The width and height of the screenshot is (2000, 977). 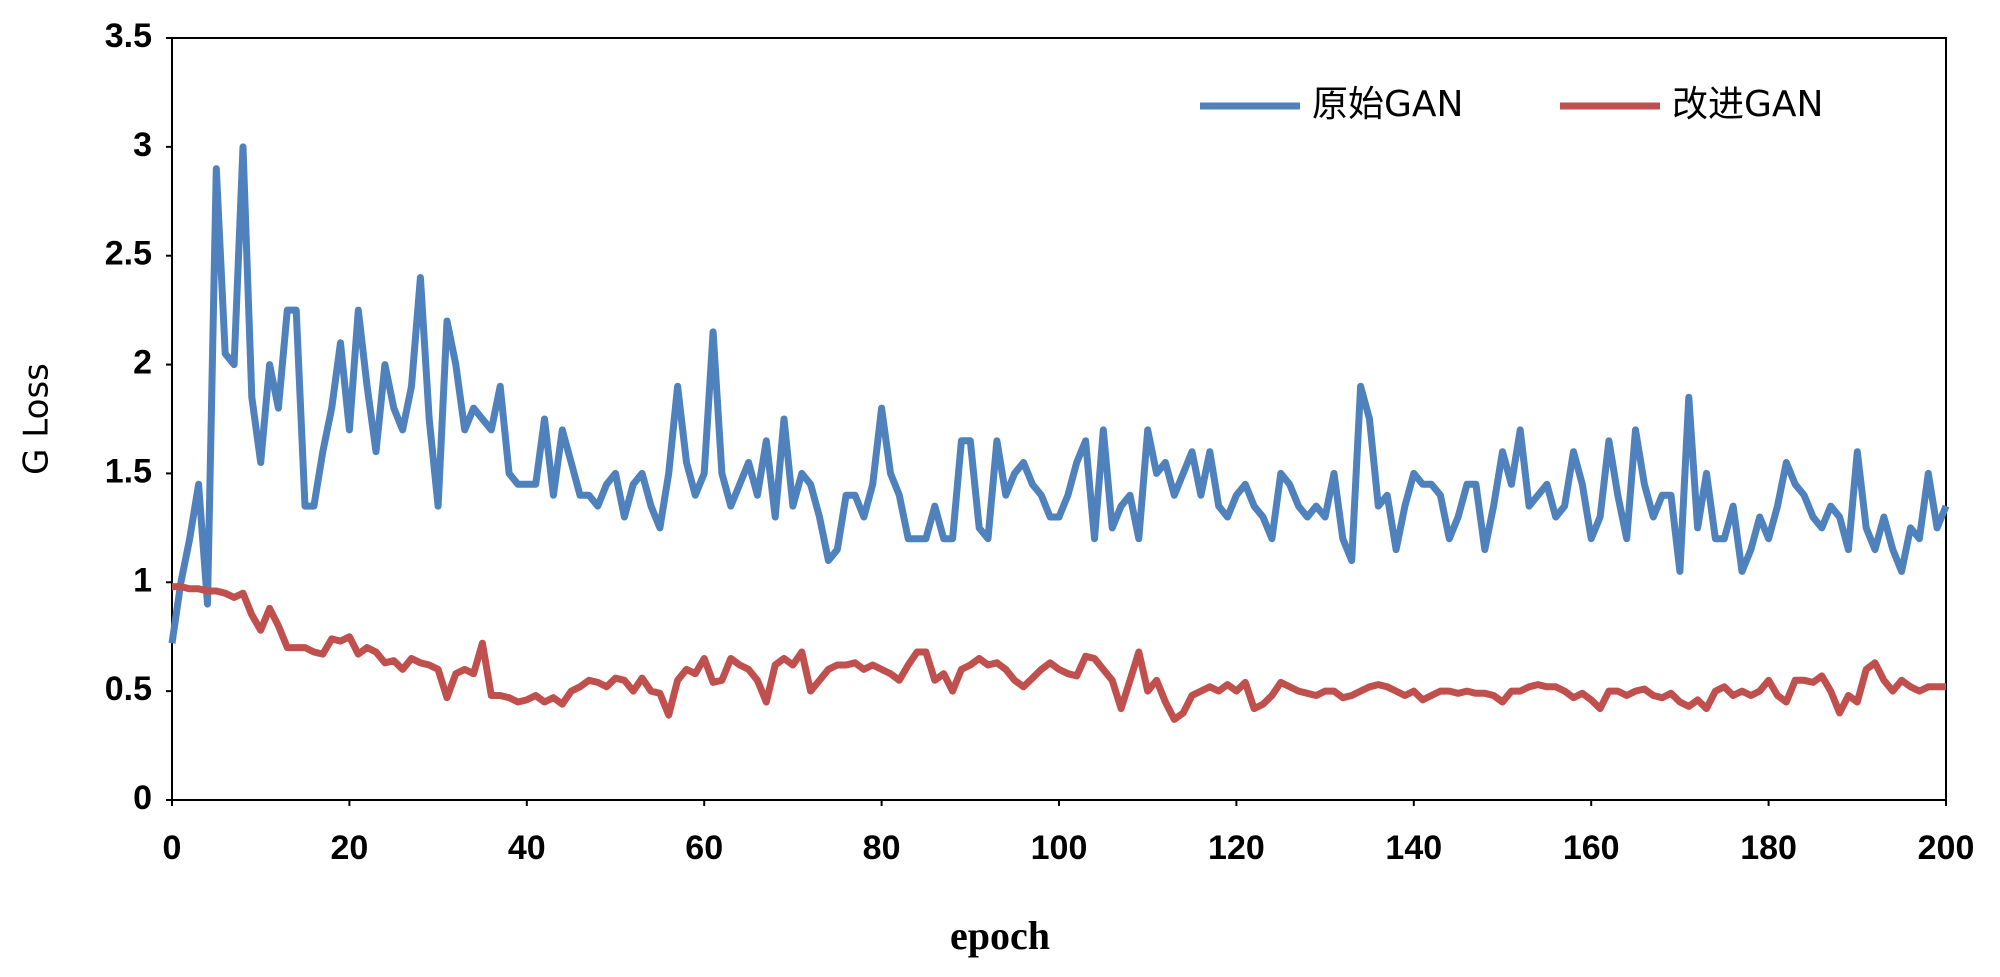 I want to click on legend-label: 原始GAN, so click(x=1387, y=104).